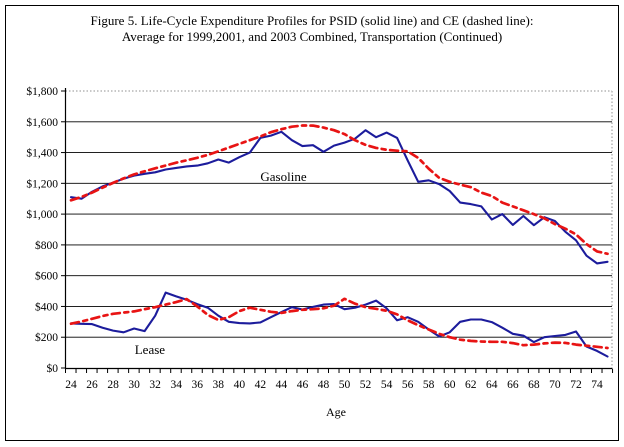  Describe the element at coordinates (150, 349) in the screenshot. I see `annotation-lease: Lease` at that location.